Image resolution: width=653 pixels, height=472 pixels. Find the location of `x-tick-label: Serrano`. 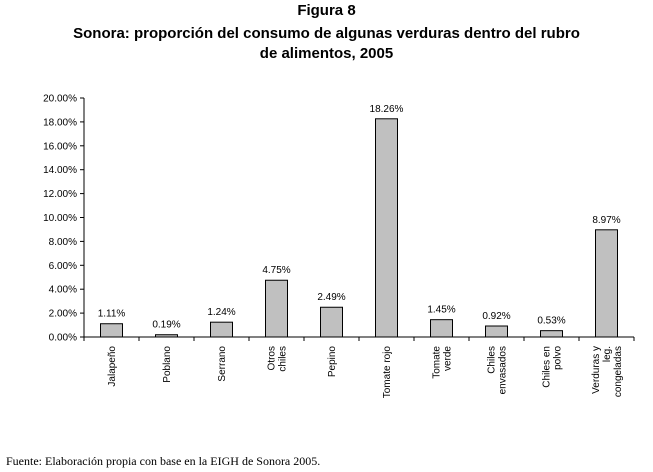

x-tick-label: Serrano is located at coordinates (222, 364).